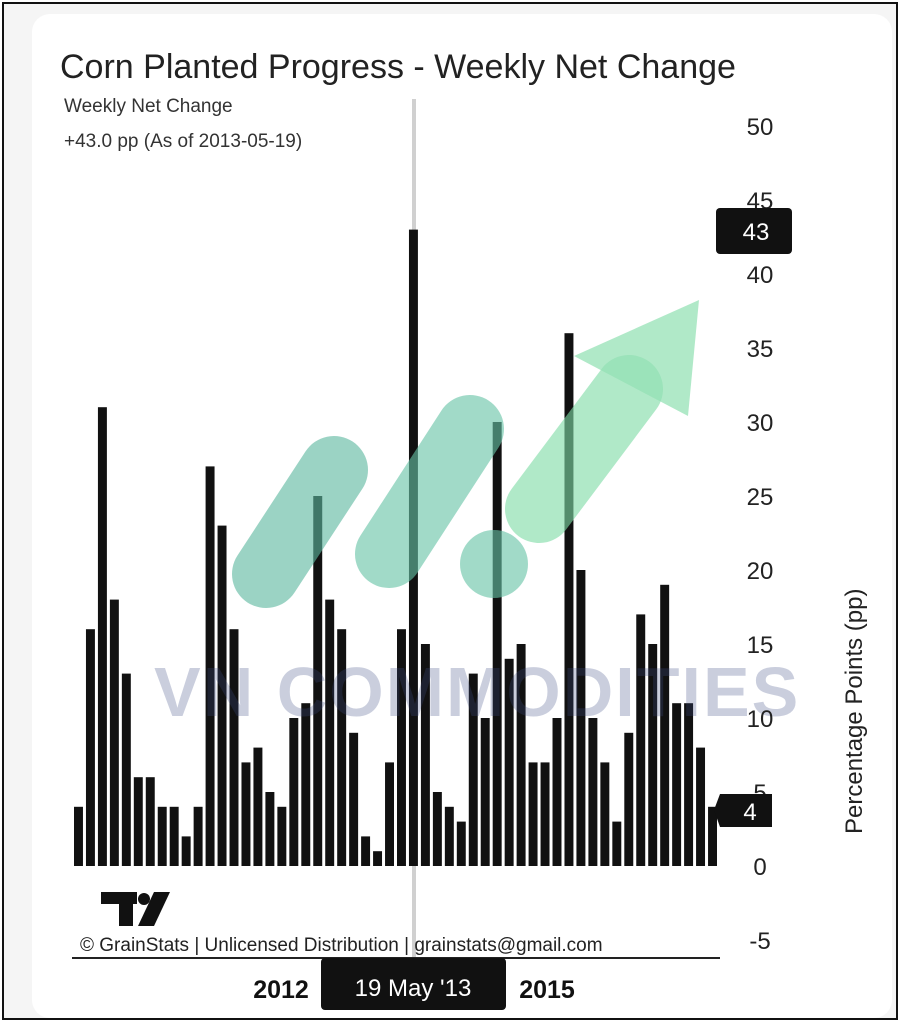 The width and height of the screenshot is (904, 1026). I want to click on crosshair-value-tag-text: 43, so click(756, 232).